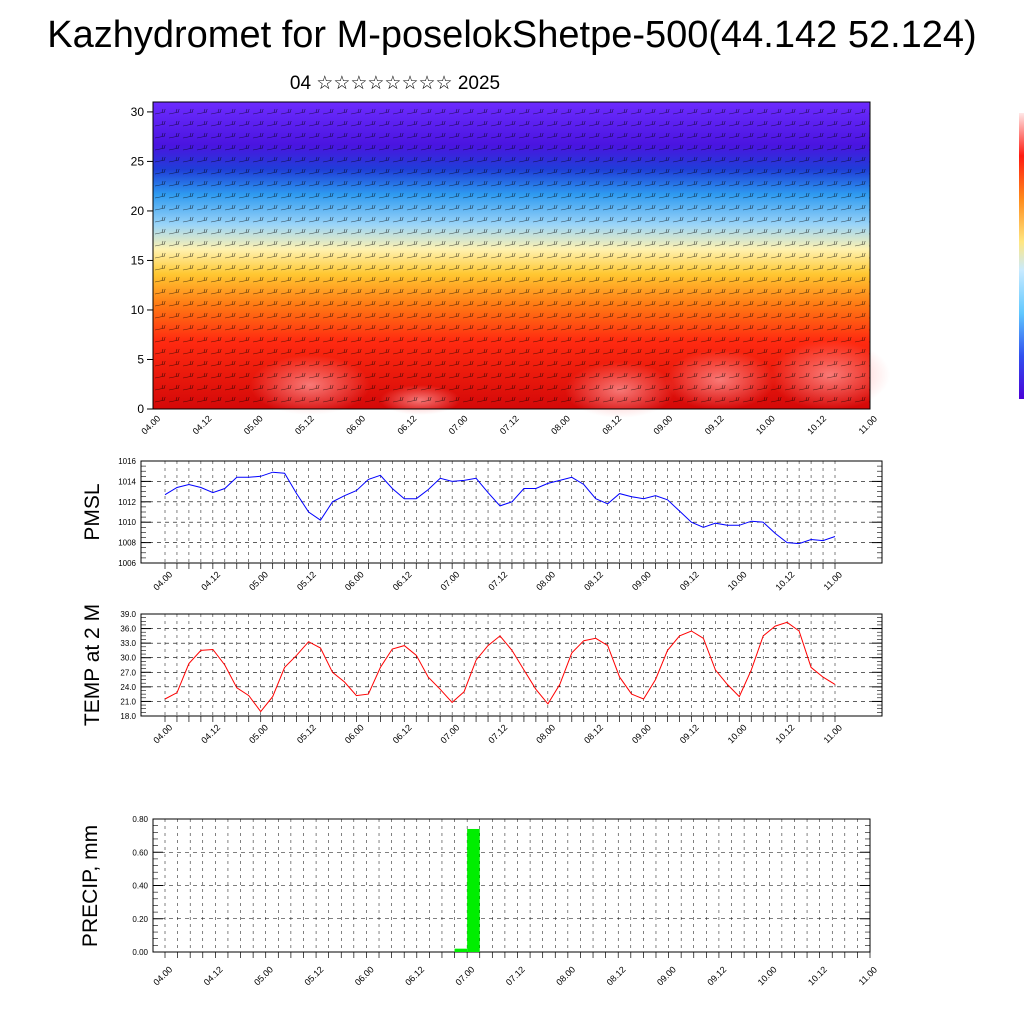 Image resolution: width=1024 pixels, height=1024 pixels. I want to click on y-tick-label: 0.00, so click(140, 952).